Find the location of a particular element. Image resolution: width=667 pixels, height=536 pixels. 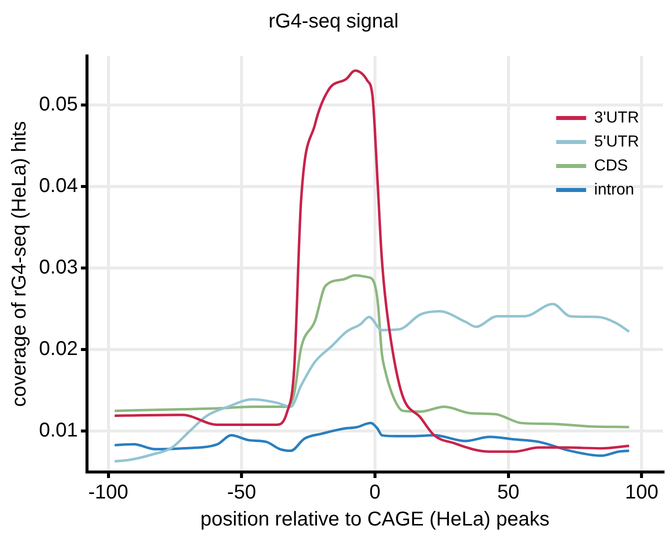

legend-label: intron is located at coordinates (614, 189).